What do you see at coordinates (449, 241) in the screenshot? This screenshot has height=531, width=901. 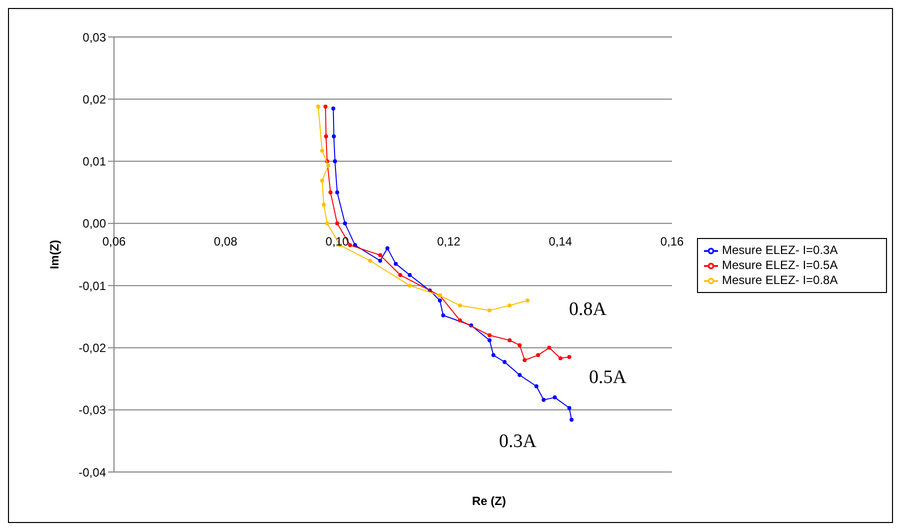 I see `x-tick-label: 0,12` at bounding box center [449, 241].